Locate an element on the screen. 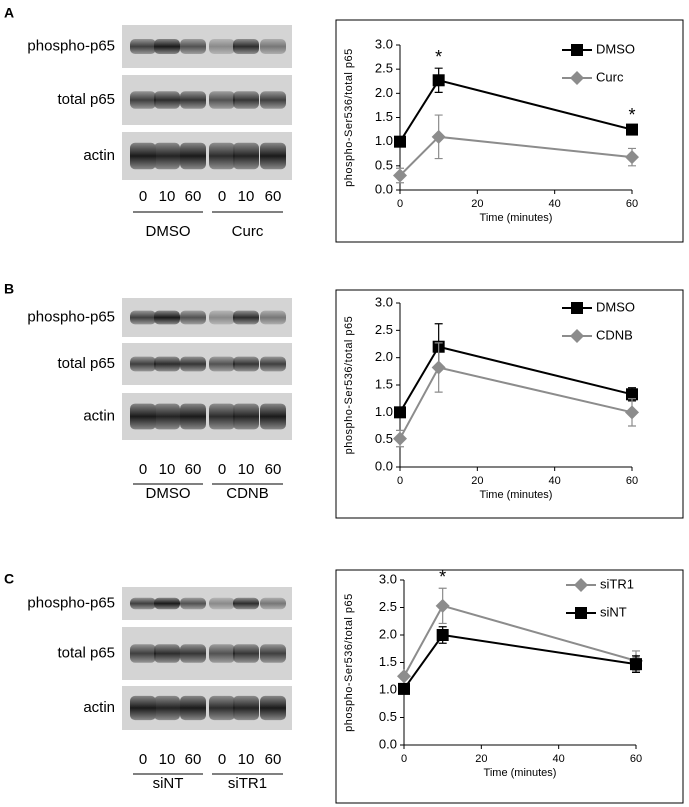  group-label: Curc is located at coordinates (248, 231).